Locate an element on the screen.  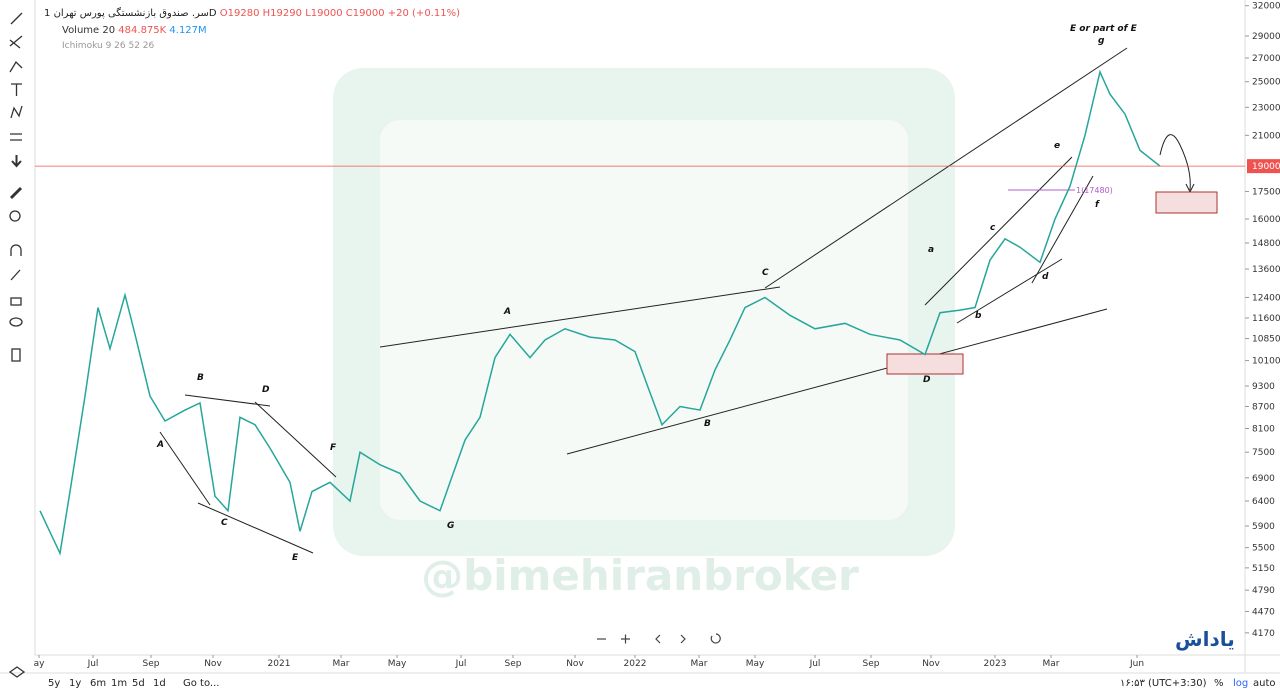
wave-label: g is located at coordinates (1101, 41).